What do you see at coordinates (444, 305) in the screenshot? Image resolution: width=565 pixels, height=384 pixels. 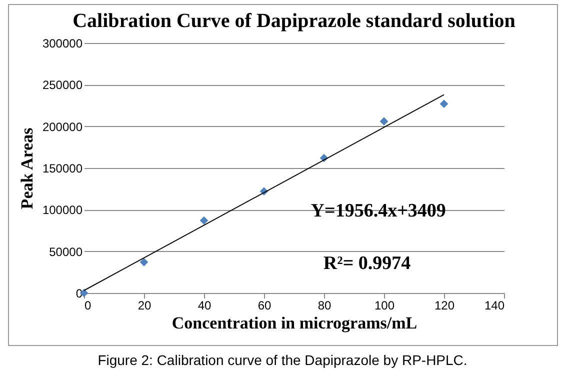 I see `x-tick-label: 120` at bounding box center [444, 305].